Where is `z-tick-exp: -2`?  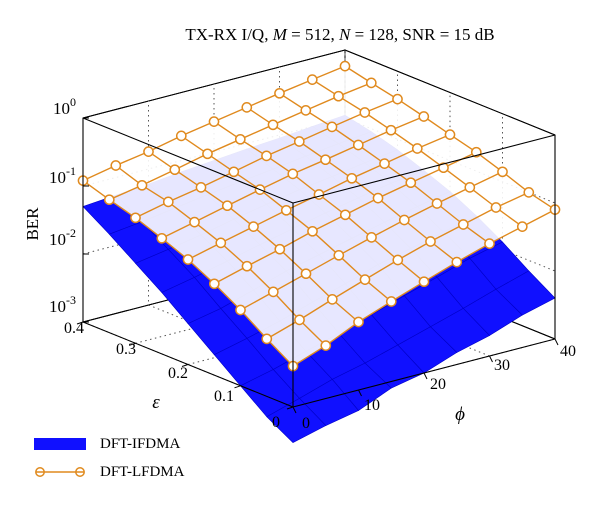
z-tick-exp: -2 is located at coordinates (71, 233).